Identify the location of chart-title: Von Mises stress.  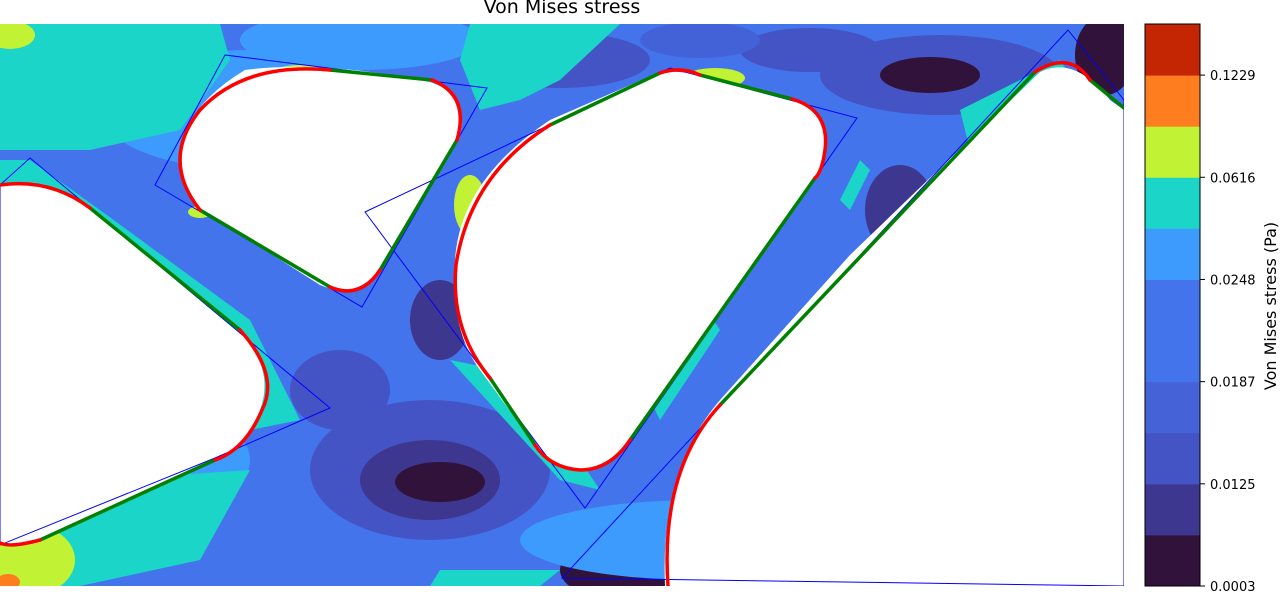
(562, 9).